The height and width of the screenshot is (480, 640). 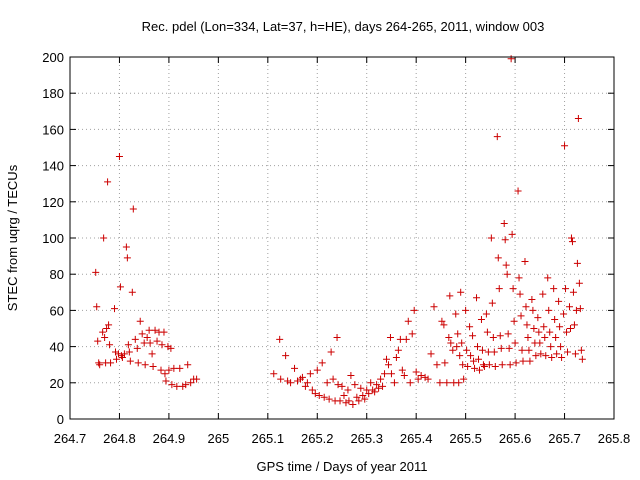 I want to click on y-tick-label: 180, so click(x=53, y=93).